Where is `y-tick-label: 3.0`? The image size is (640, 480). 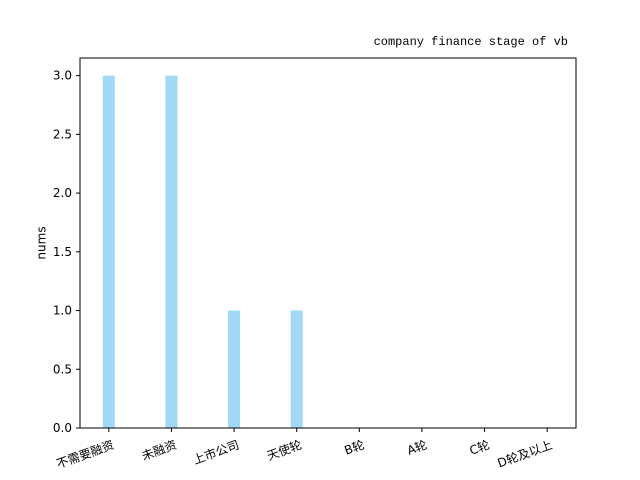 y-tick-label: 3.0 is located at coordinates (62, 76).